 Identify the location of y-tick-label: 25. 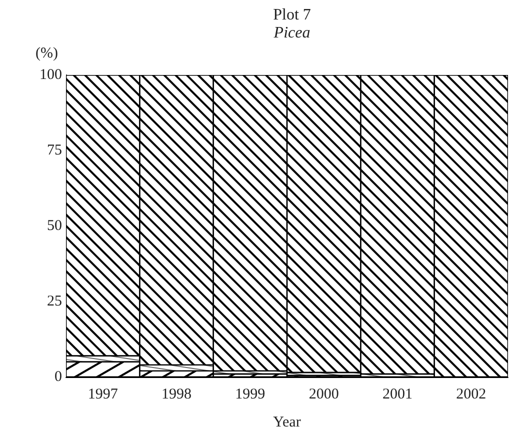
(54, 302).